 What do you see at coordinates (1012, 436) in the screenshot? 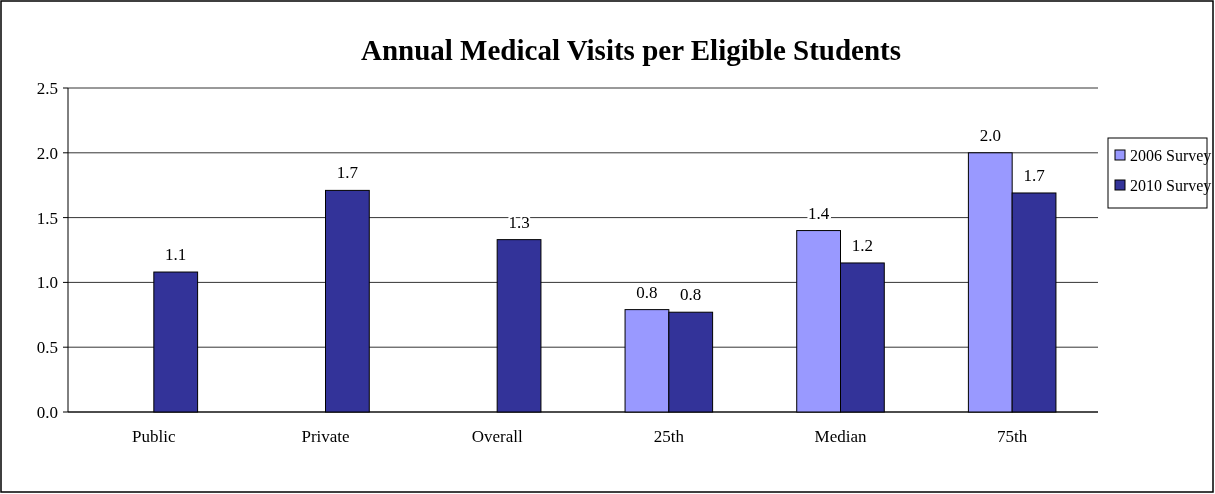
I see `x-tick-label: 75th` at bounding box center [1012, 436].